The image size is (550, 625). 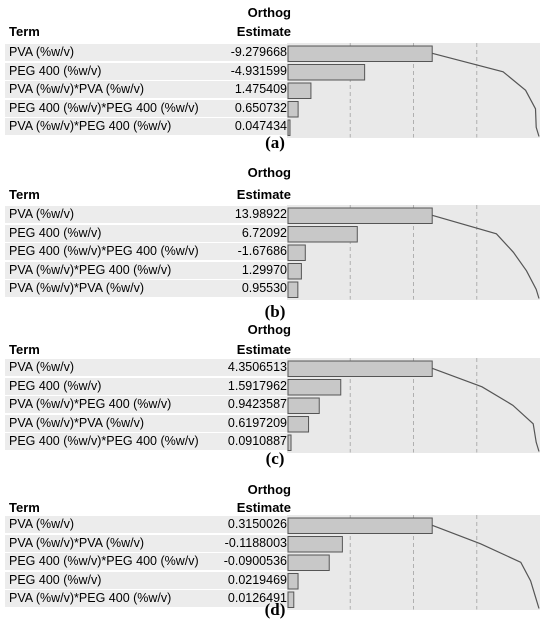 I want to click on estimate-value: 0.3150026, so click(x=257, y=524).